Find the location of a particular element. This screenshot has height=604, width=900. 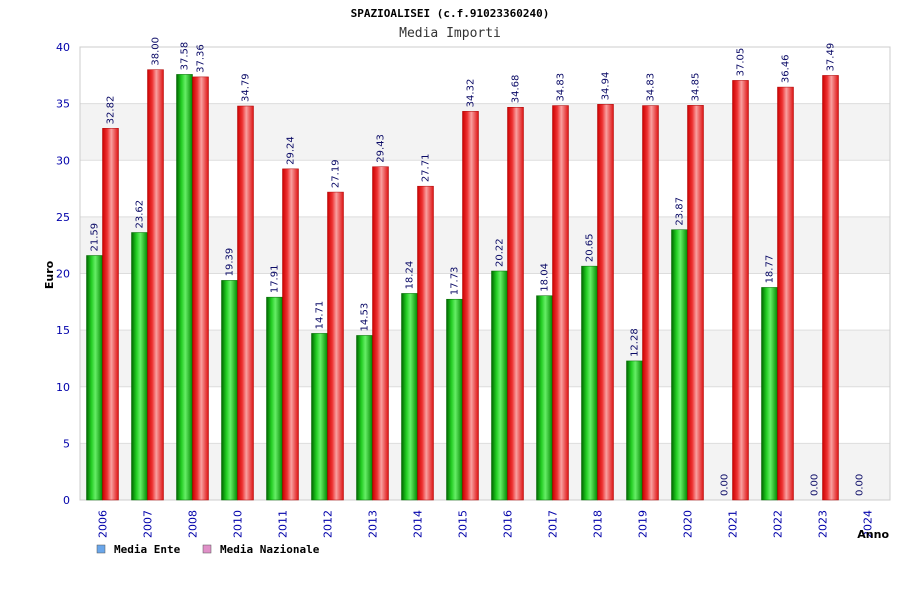

y-tick-label: 20 is located at coordinates (63, 274).